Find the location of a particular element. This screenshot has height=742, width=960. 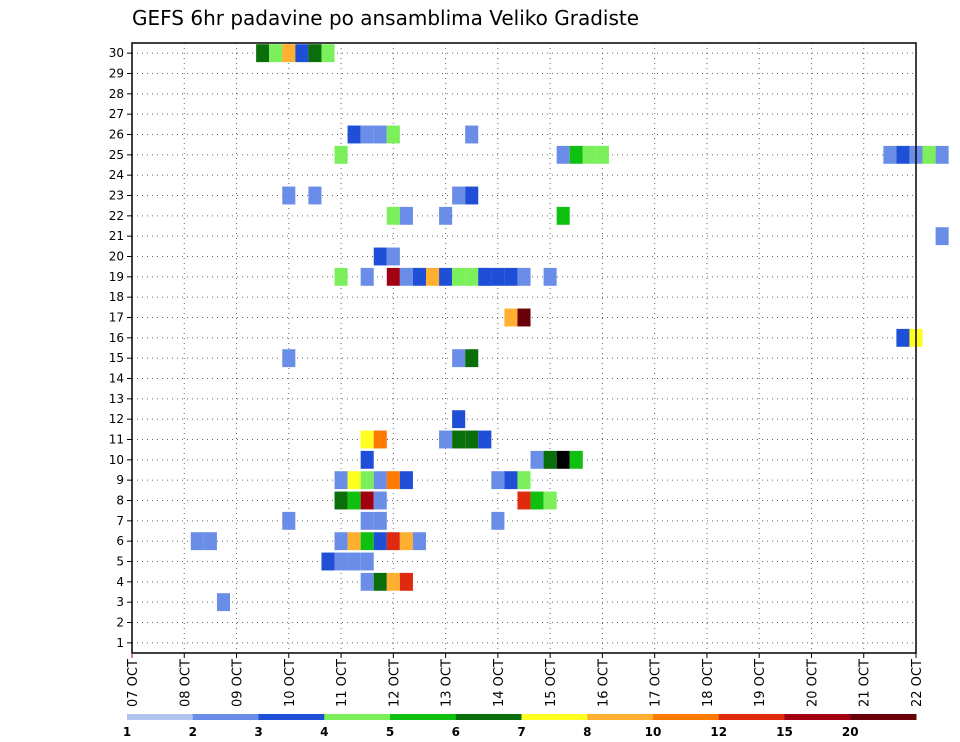

x-tick-label: 22 OCT is located at coordinates (917, 683).